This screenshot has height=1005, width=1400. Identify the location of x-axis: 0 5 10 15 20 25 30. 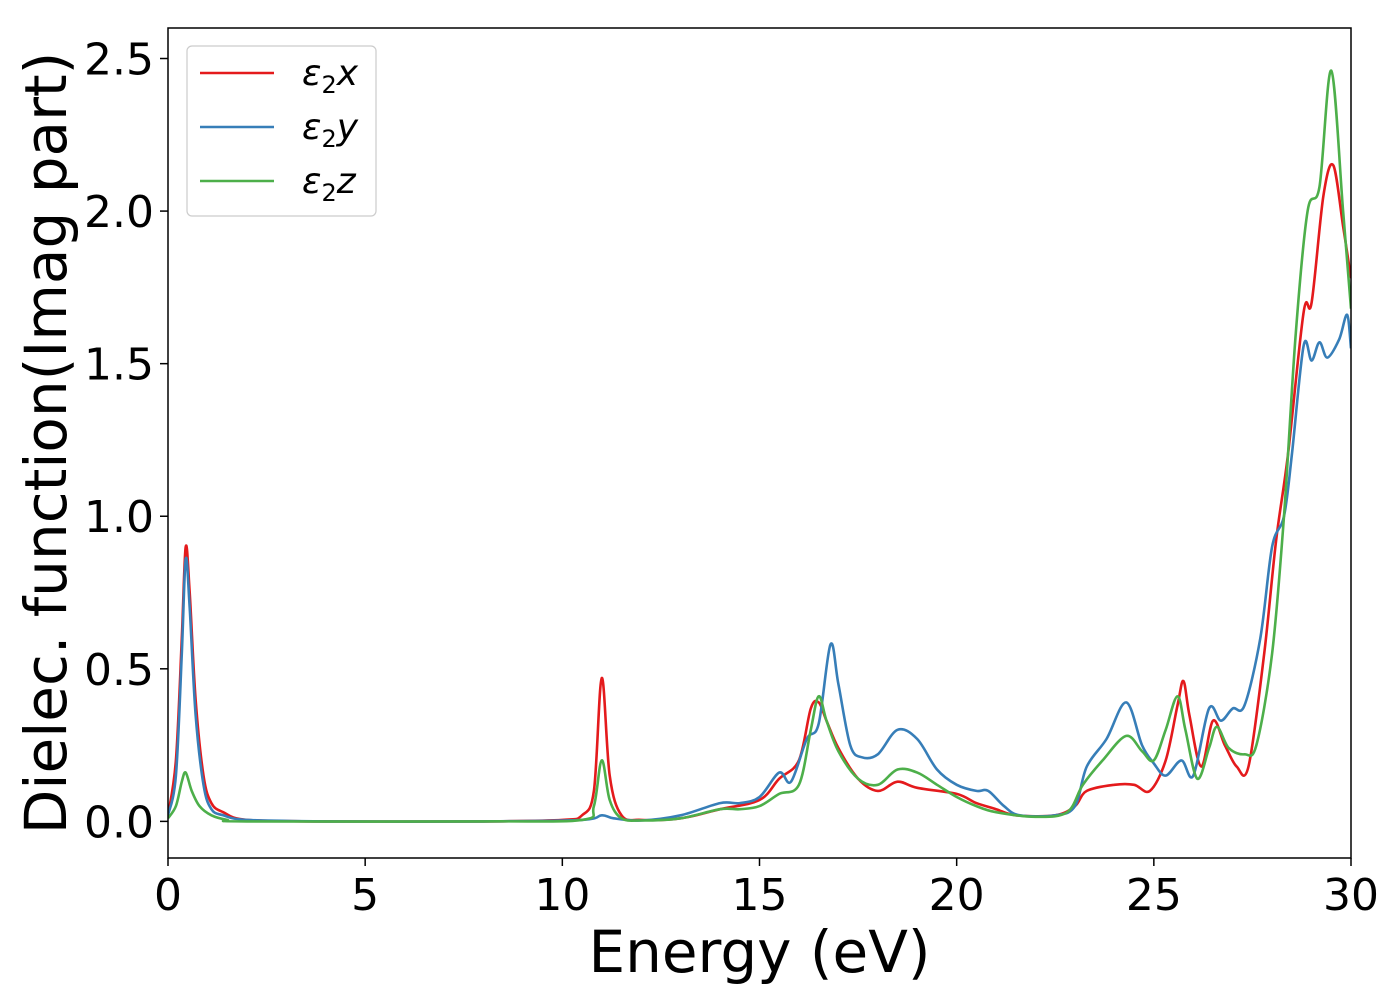
(766, 889).